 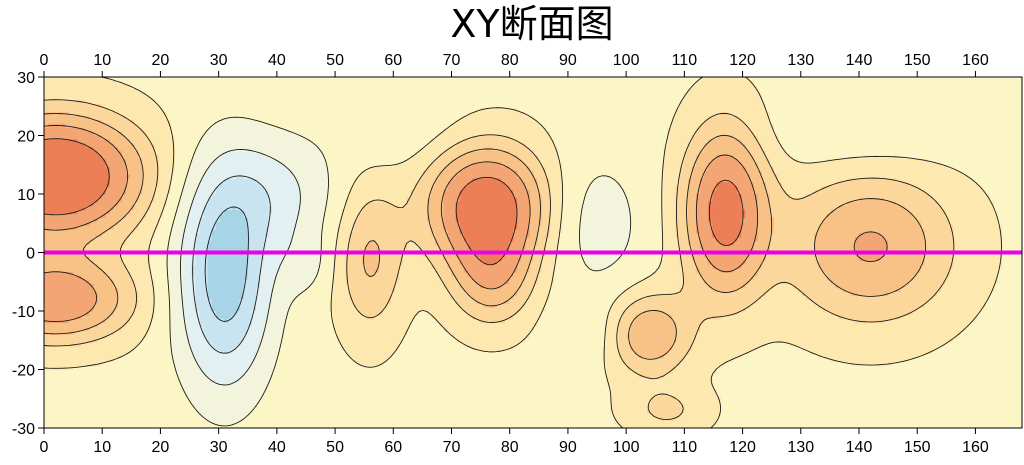 What do you see at coordinates (917, 60) in the screenshot?
I see `x-tick-label-top: 150` at bounding box center [917, 60].